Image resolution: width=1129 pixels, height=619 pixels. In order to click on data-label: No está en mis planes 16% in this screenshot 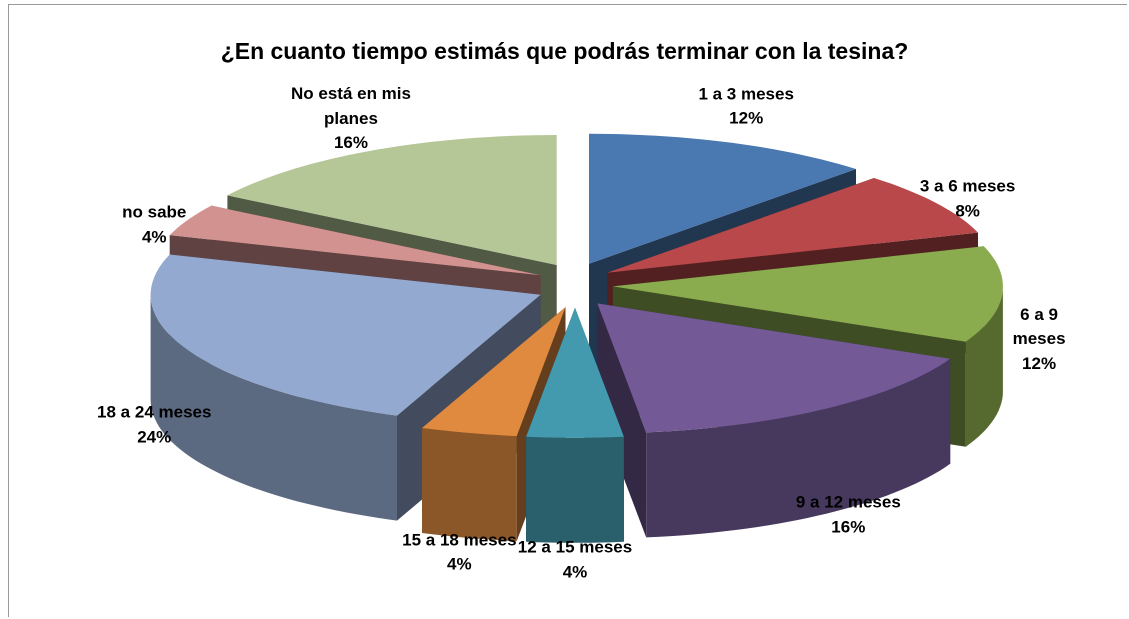, I will do `click(351, 119)`.